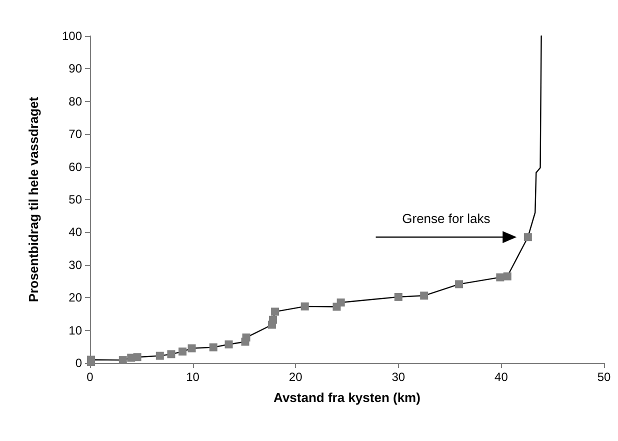 This screenshot has height=441, width=618. I want to click on y-tick-label: 80, so click(75, 101).